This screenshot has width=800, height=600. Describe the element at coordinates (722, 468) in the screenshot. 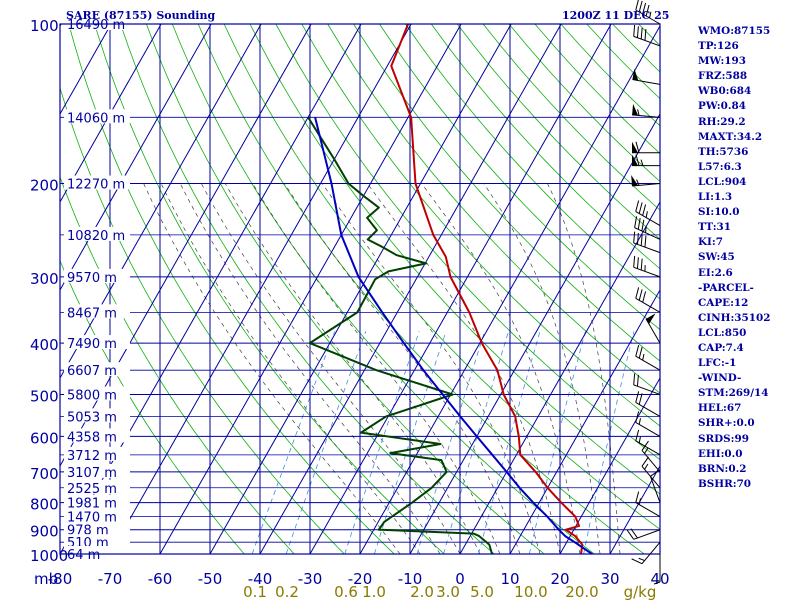

I see `stability-index: BRN:0.2` at that location.